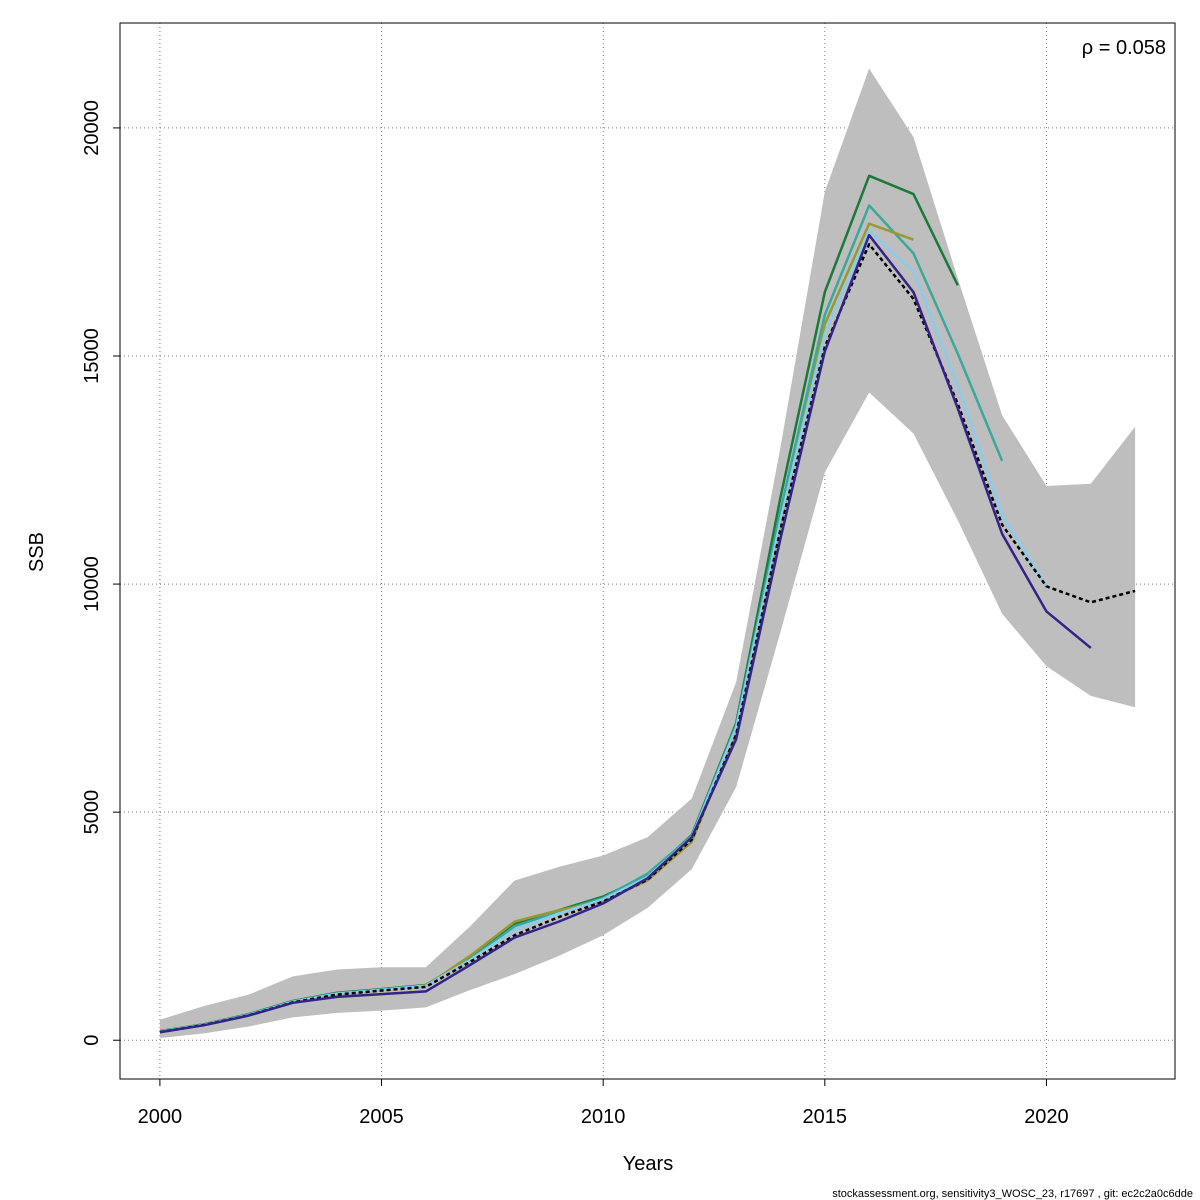  I want to click on rho-value: = 0.058, so click(1129, 48).